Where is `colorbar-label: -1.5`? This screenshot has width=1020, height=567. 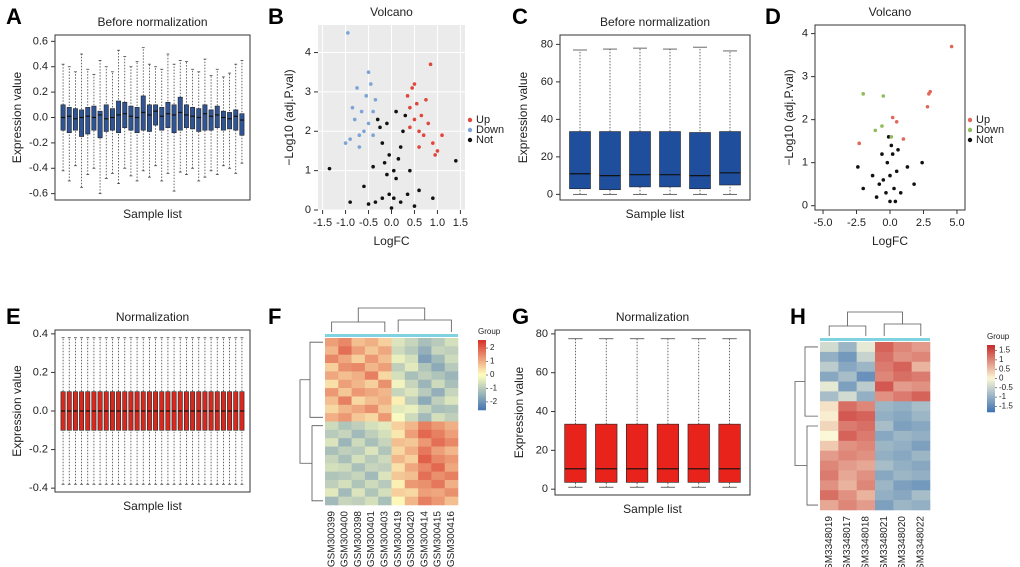
colorbar-label: -1.5 is located at coordinates (1006, 406).